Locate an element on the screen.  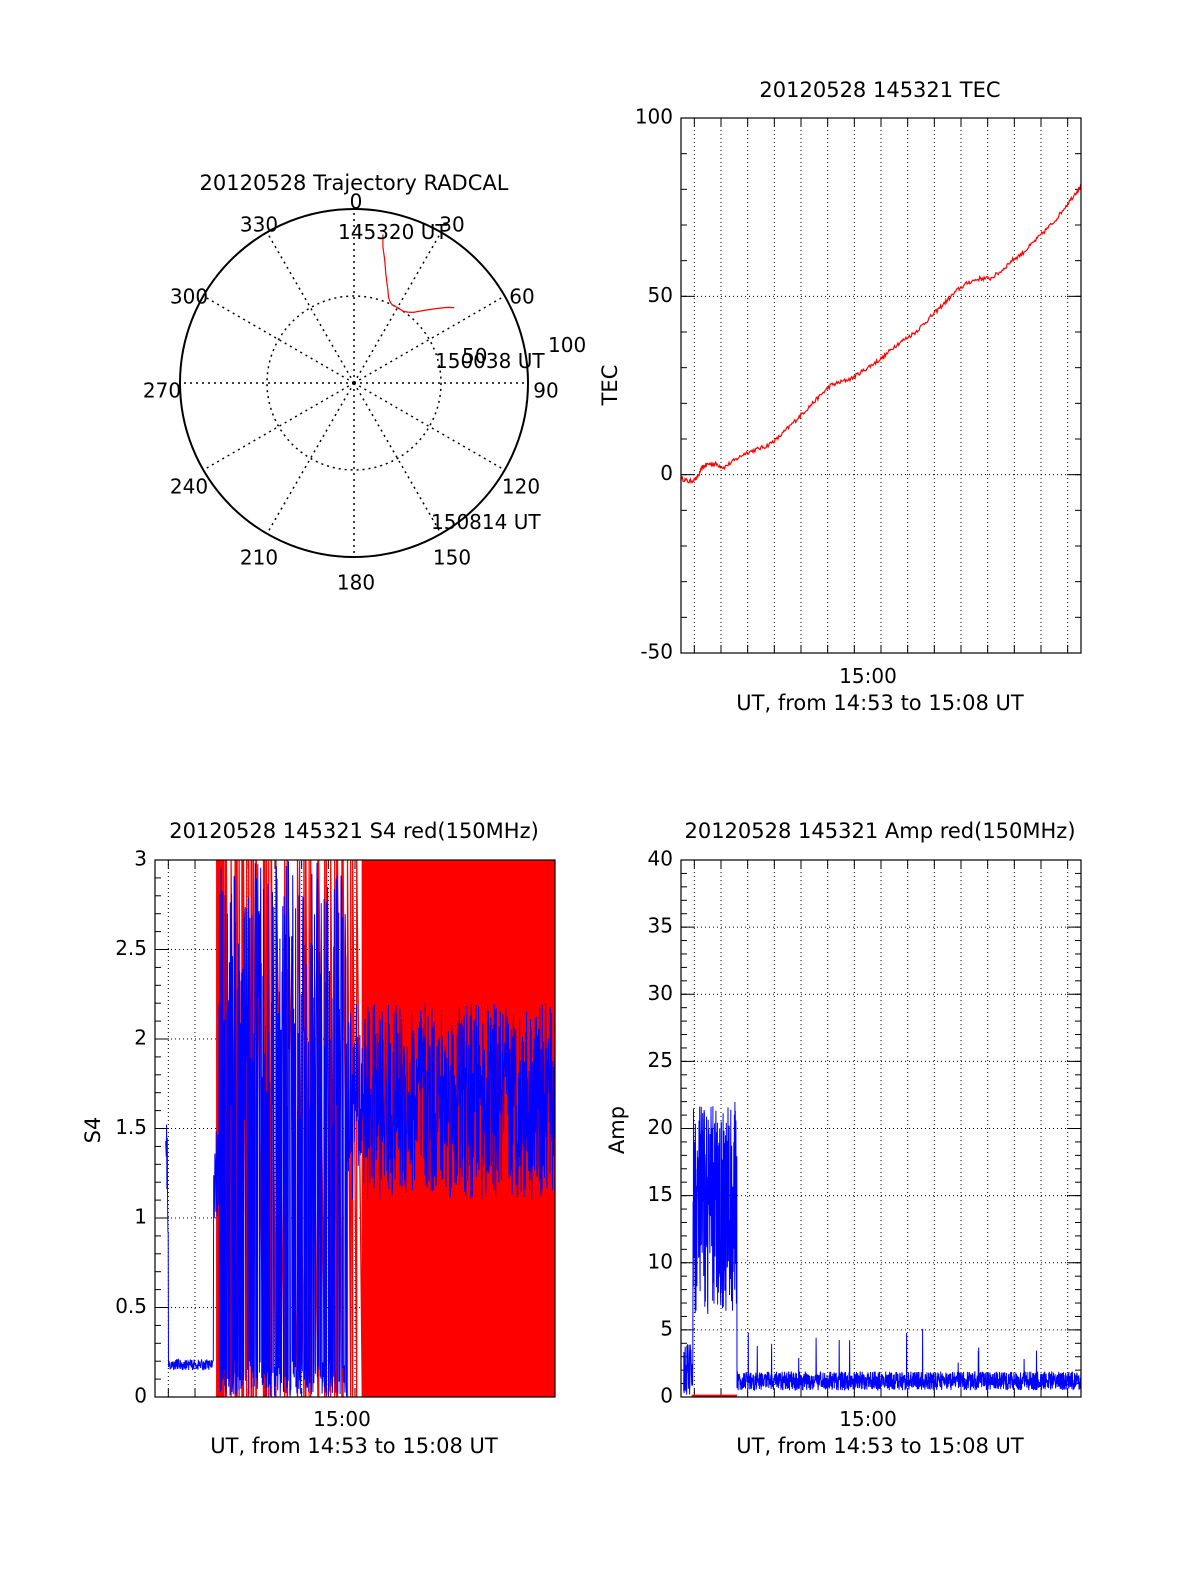
polar-grid is located at coordinates (354, 383).